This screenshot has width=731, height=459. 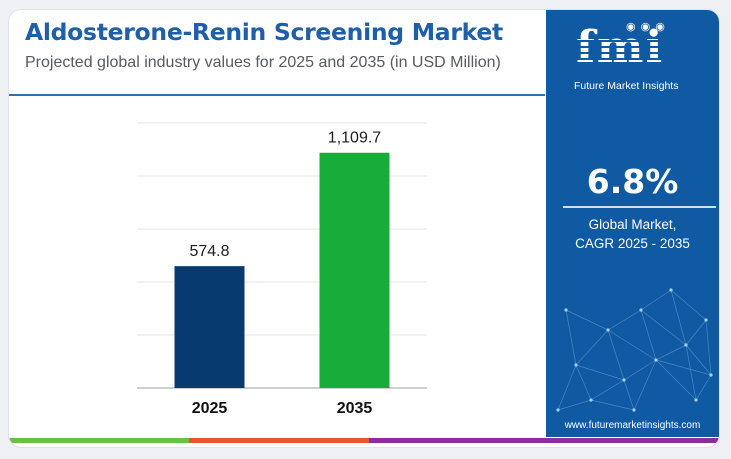 I want to click on cagr-label-line2: CAGR 2025 - 2035, so click(x=632, y=243).